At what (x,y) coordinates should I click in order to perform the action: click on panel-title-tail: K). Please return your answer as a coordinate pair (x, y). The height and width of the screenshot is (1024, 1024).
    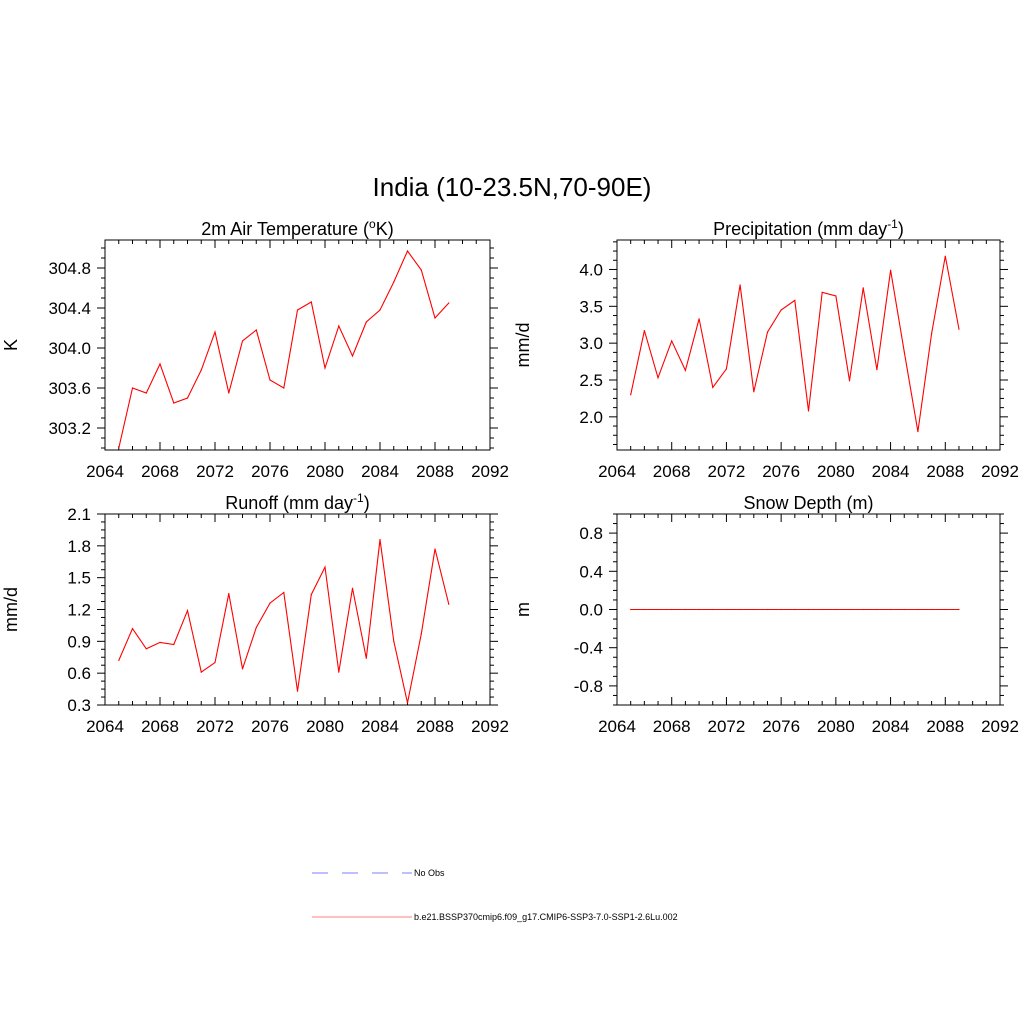
    Looking at the image, I should click on (385, 229).